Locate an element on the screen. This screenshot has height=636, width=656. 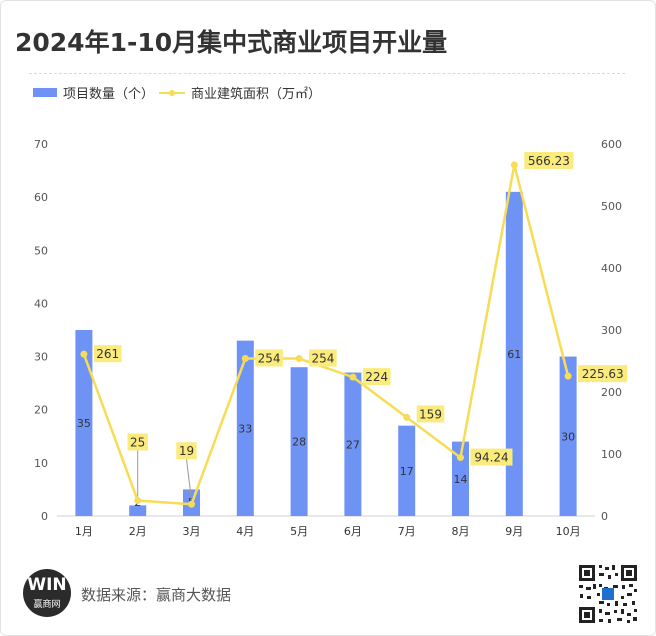
bar-data-label: 35 is located at coordinates (84, 423).